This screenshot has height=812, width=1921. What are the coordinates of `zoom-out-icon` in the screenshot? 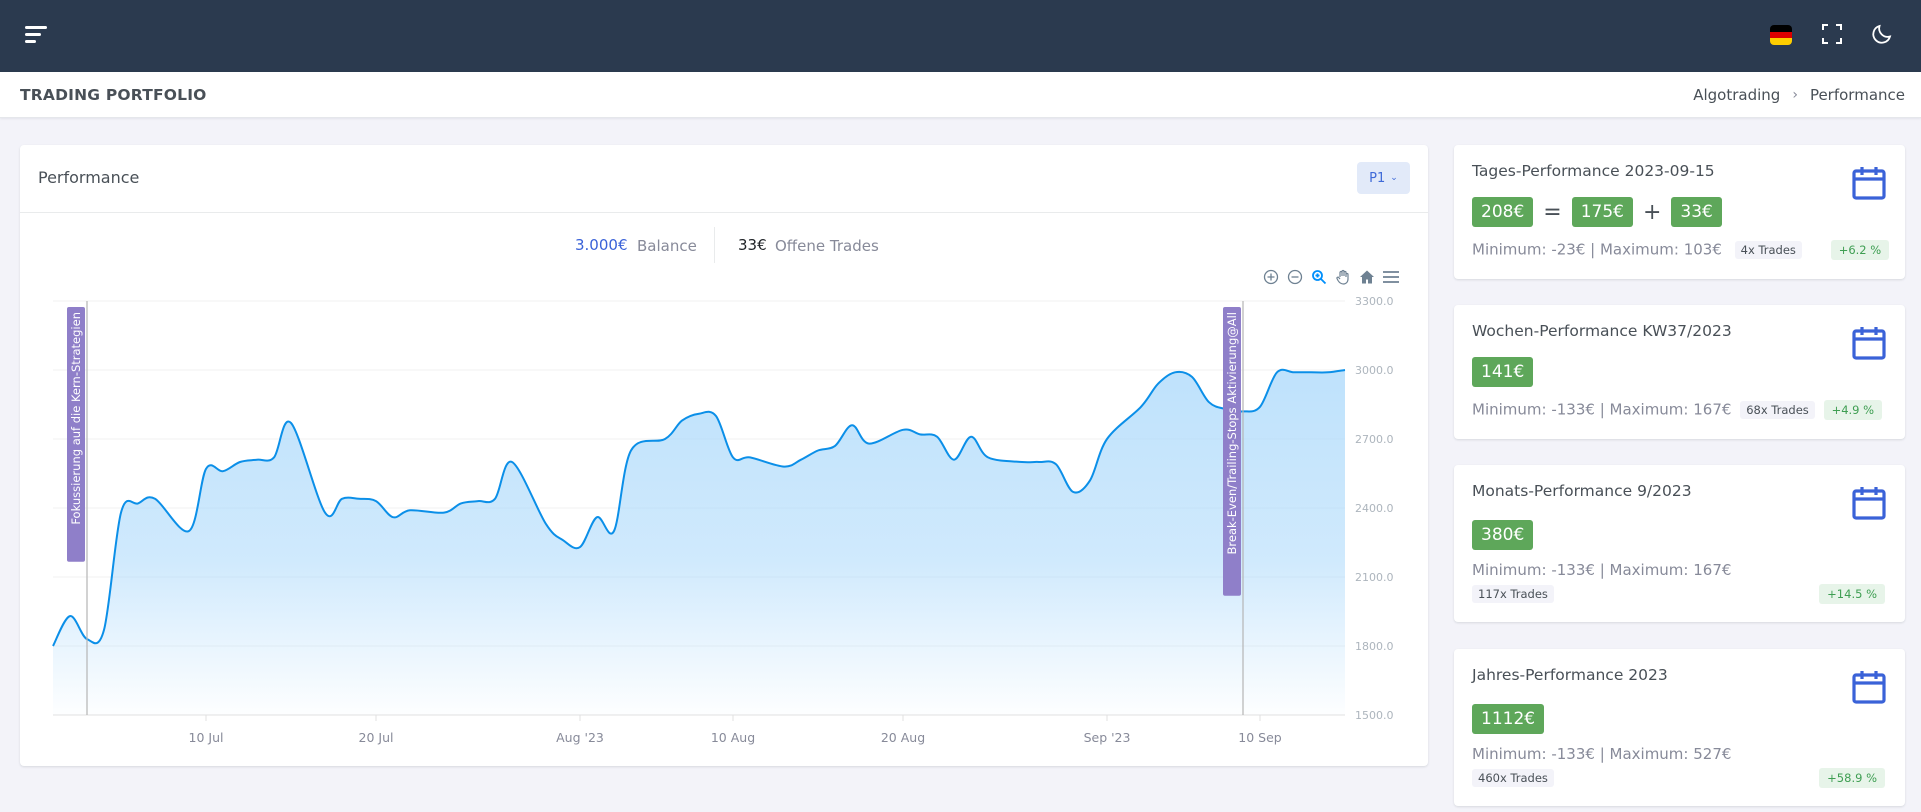 It's located at (1295, 277).